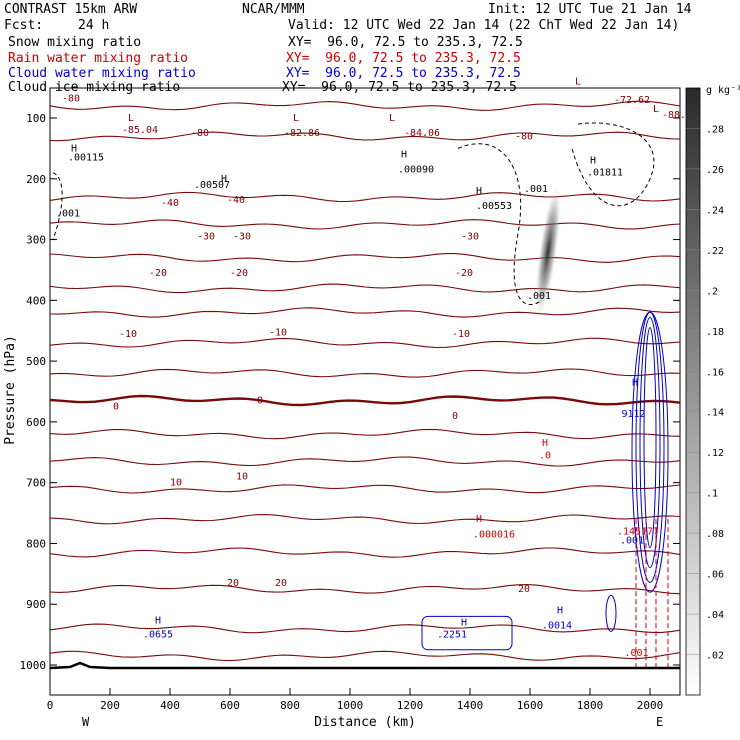 This screenshot has width=740, height=740. I want to click on contour-value-label: -72.62, so click(632, 100).